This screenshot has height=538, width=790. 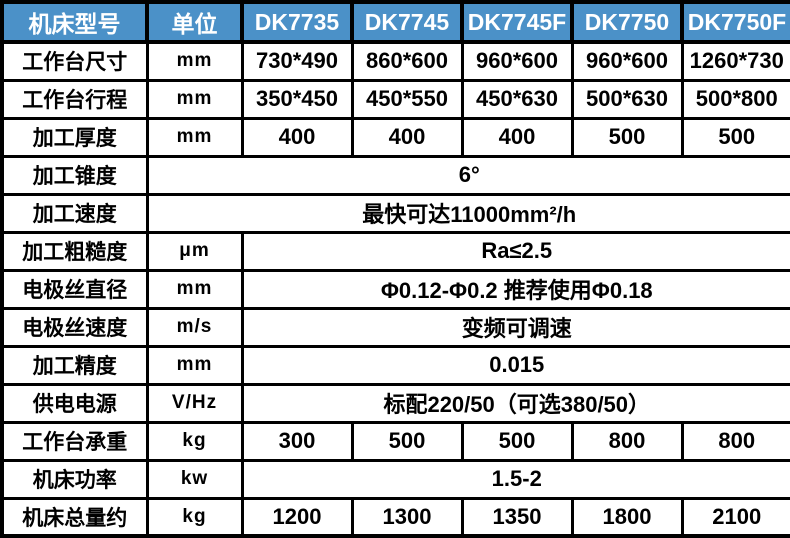 What do you see at coordinates (74, 327) in the screenshot?
I see `row-label: 电极丝速度` at bounding box center [74, 327].